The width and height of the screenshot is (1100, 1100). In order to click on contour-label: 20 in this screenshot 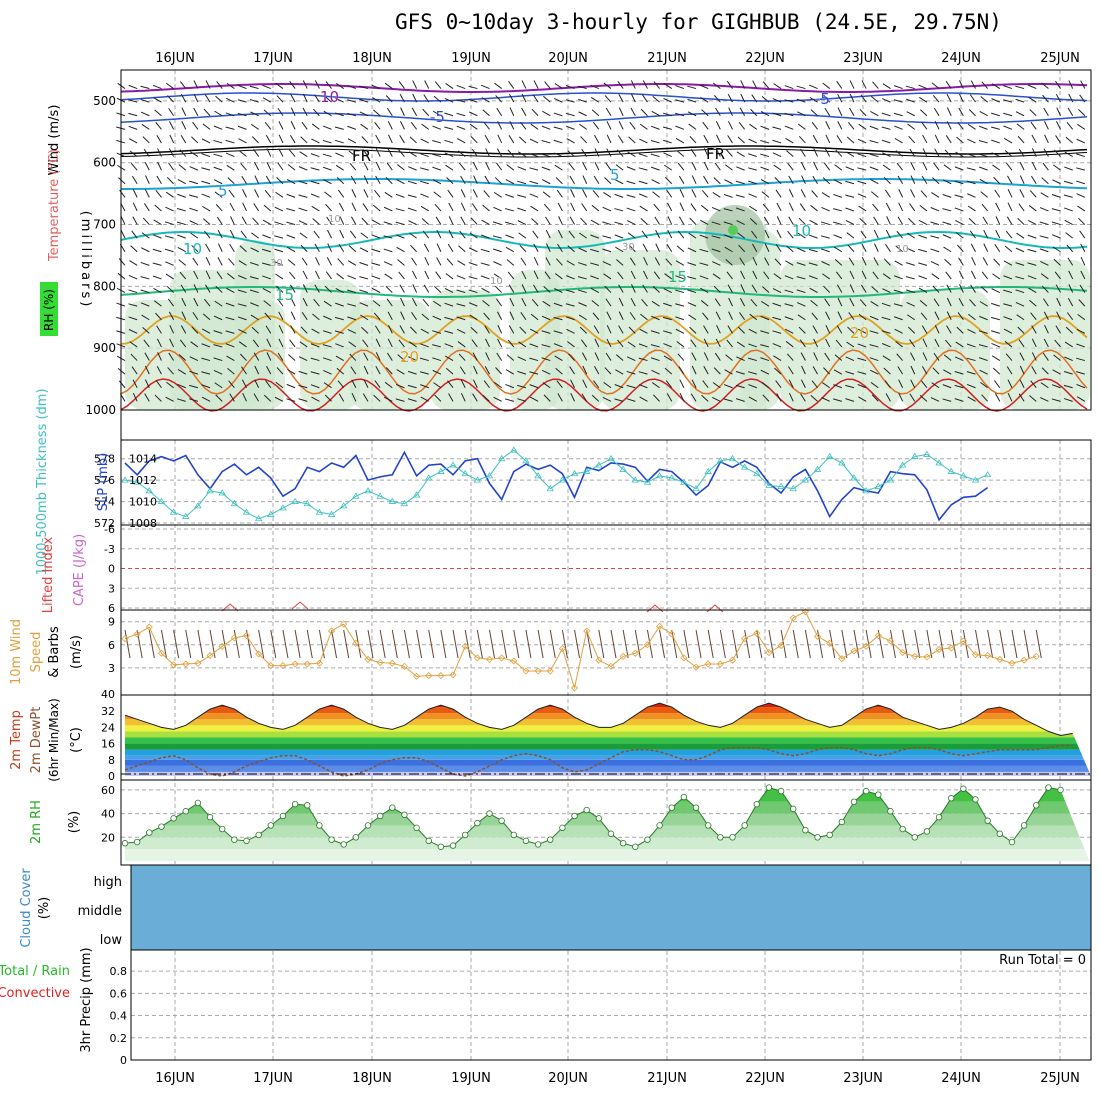, I will do `click(409, 357)`.